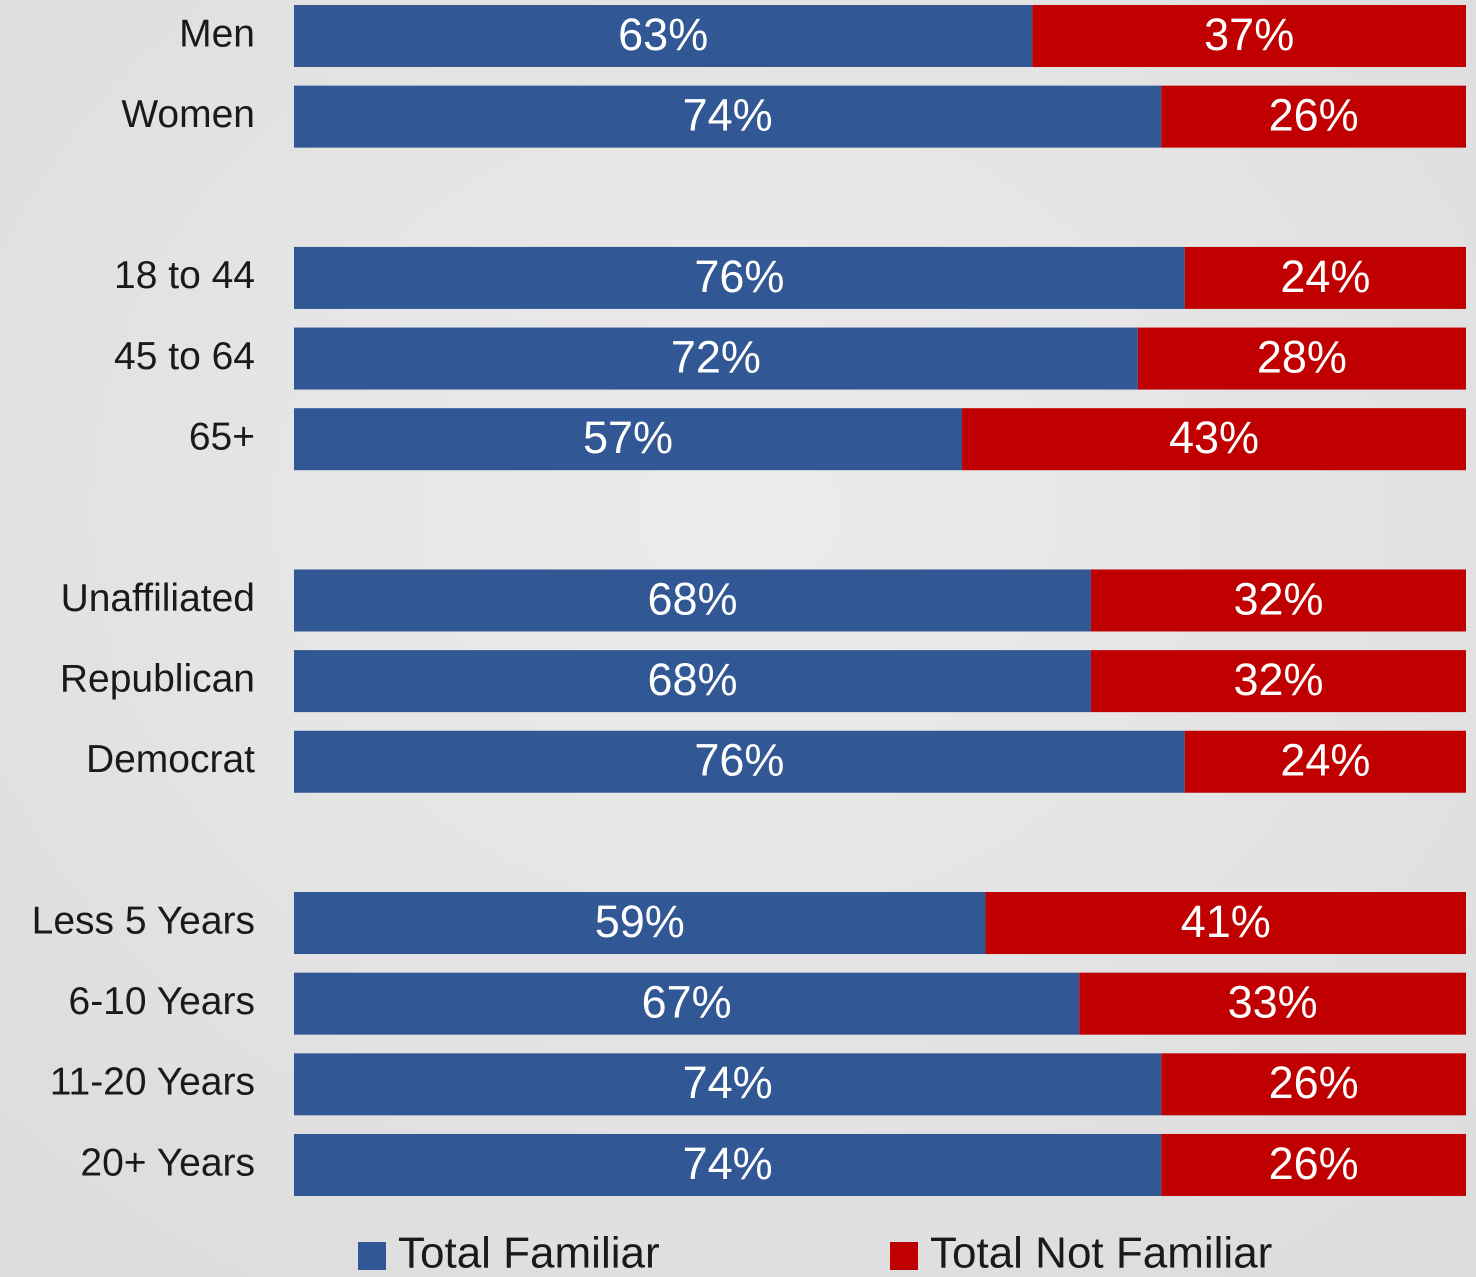  What do you see at coordinates (222, 436) in the screenshot?
I see `category-label: 65+` at bounding box center [222, 436].